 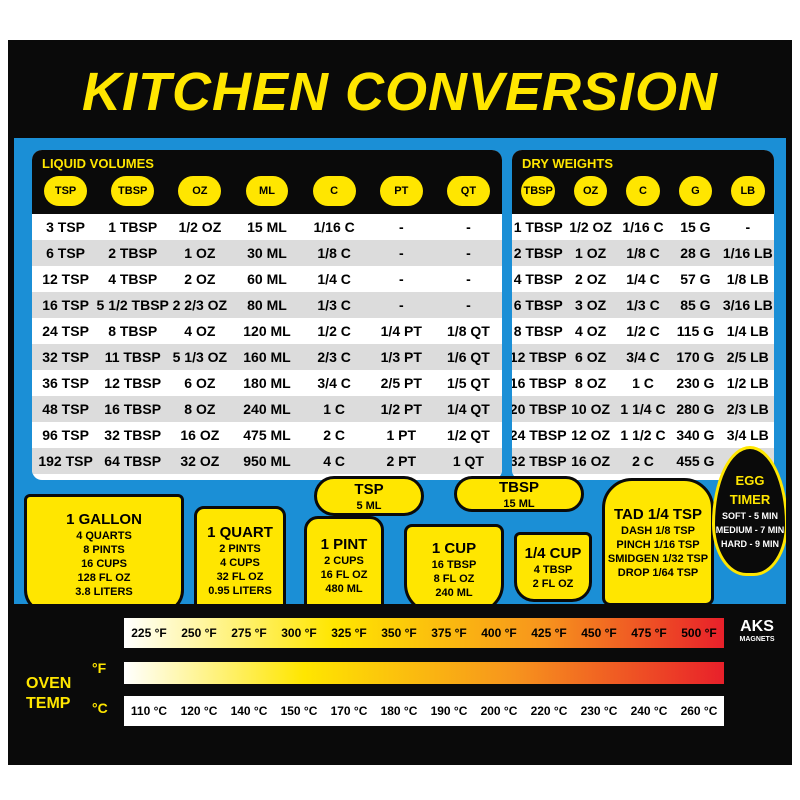 I want to click on measure-text: 1 PINT, so click(x=344, y=544).